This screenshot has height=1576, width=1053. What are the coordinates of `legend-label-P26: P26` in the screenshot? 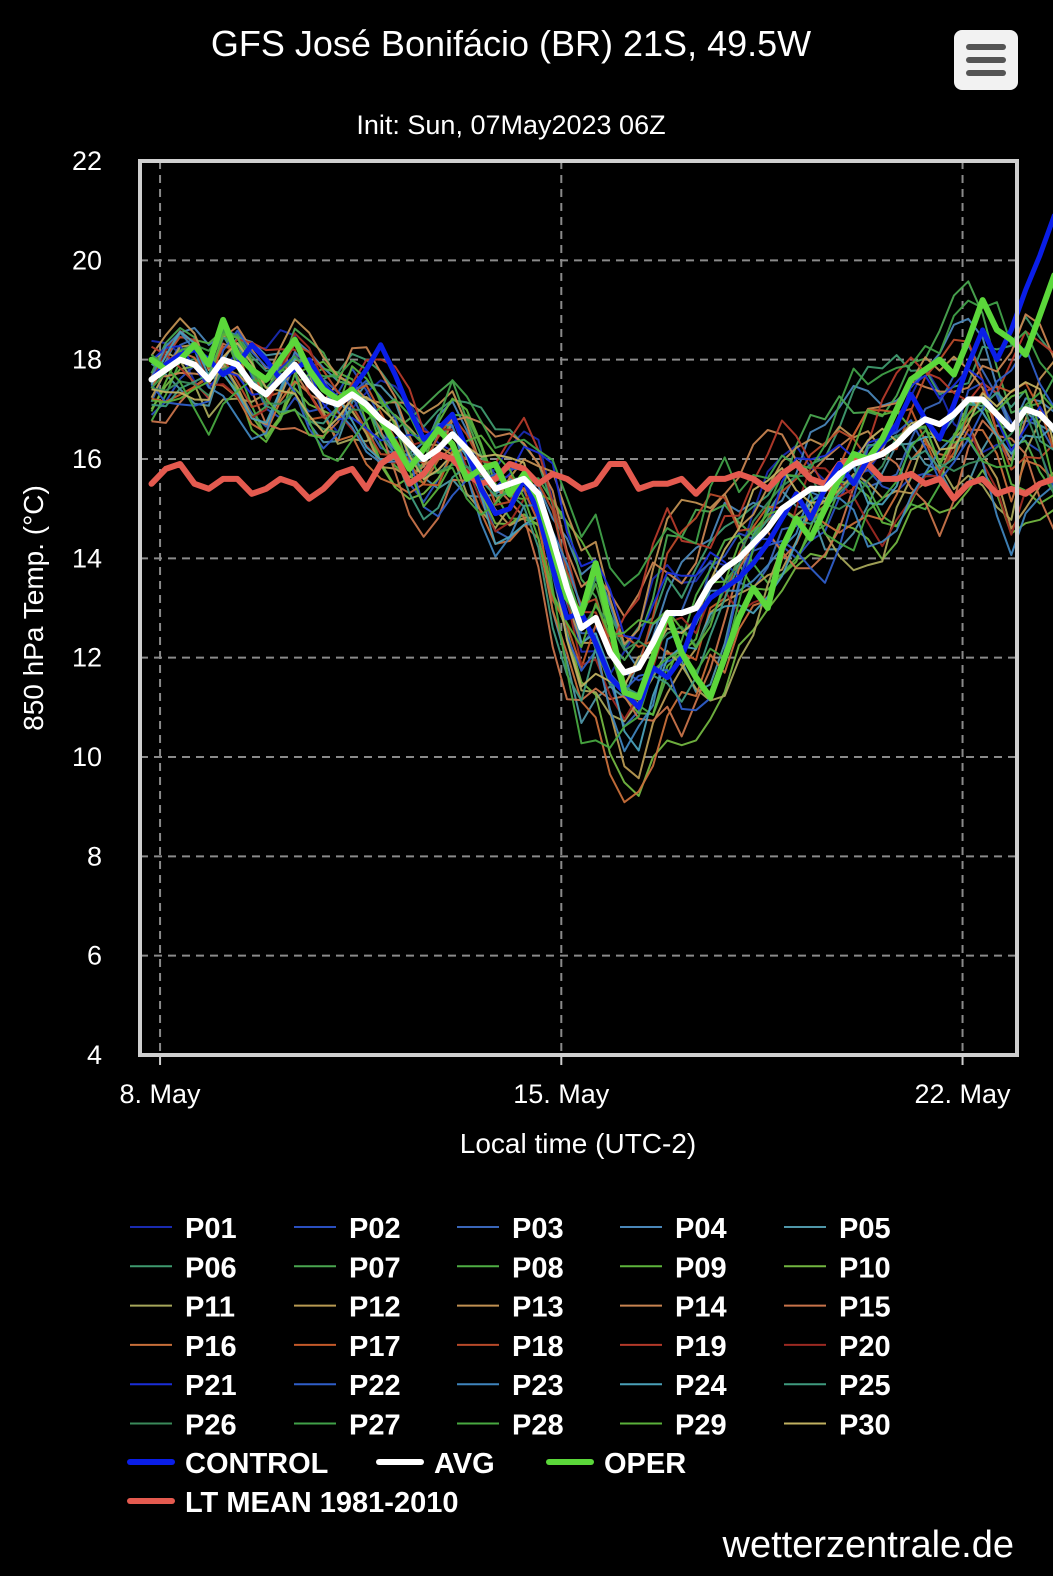 It's located at (211, 1426).